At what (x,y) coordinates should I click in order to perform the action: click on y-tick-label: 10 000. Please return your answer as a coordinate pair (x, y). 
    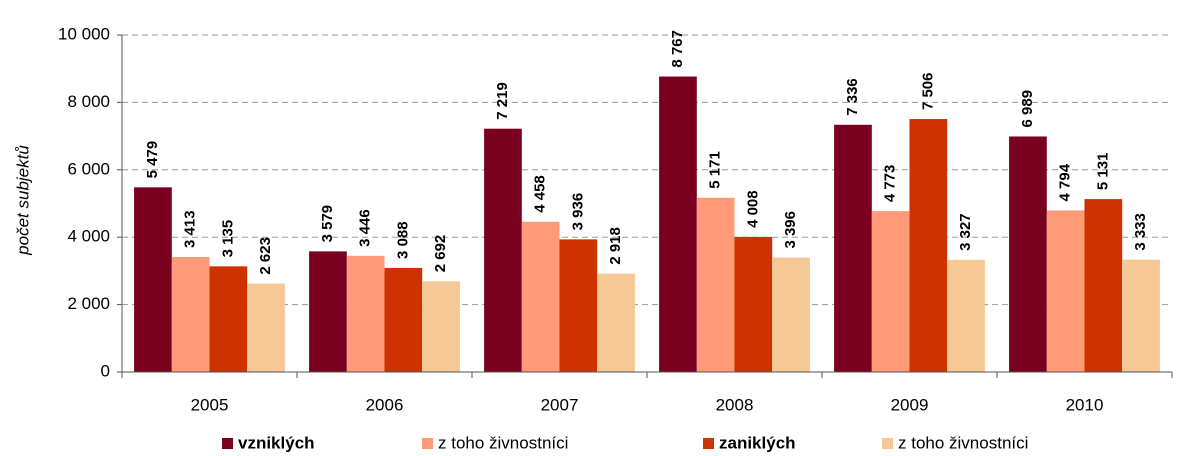
    Looking at the image, I should click on (84, 33).